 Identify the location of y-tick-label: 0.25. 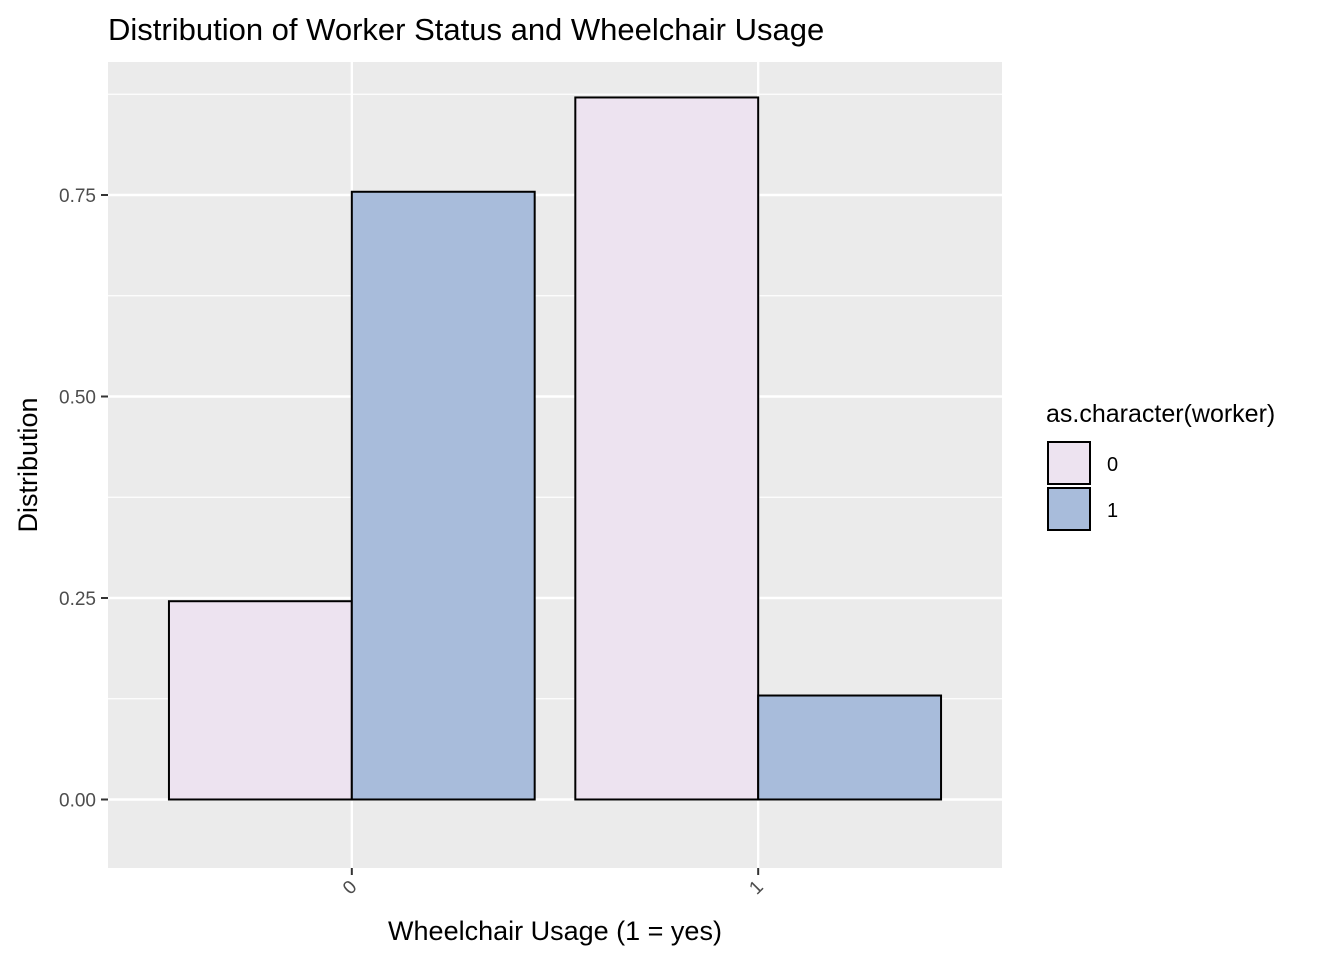
(77, 599).